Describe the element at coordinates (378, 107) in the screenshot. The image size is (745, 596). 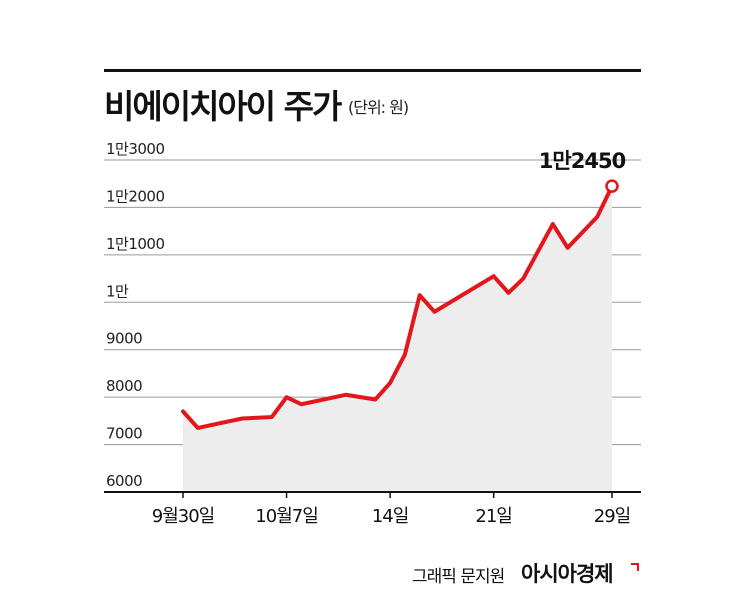
I see `unit-label: (단위: 원)` at that location.